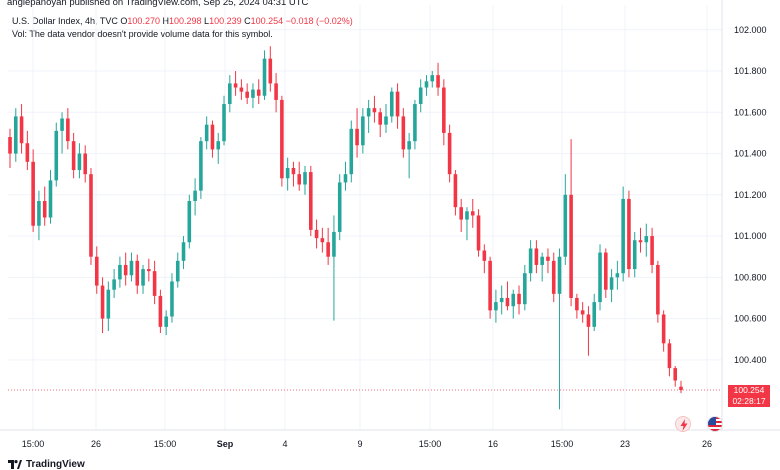 This screenshot has width=780, height=470. Describe the element at coordinates (165, 444) in the screenshot. I see `x-tick-label: 15:00` at that location.